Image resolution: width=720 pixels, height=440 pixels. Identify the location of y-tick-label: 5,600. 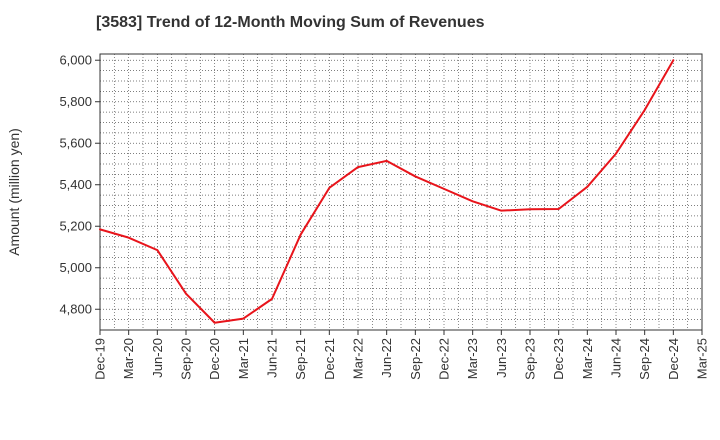
(75, 143).